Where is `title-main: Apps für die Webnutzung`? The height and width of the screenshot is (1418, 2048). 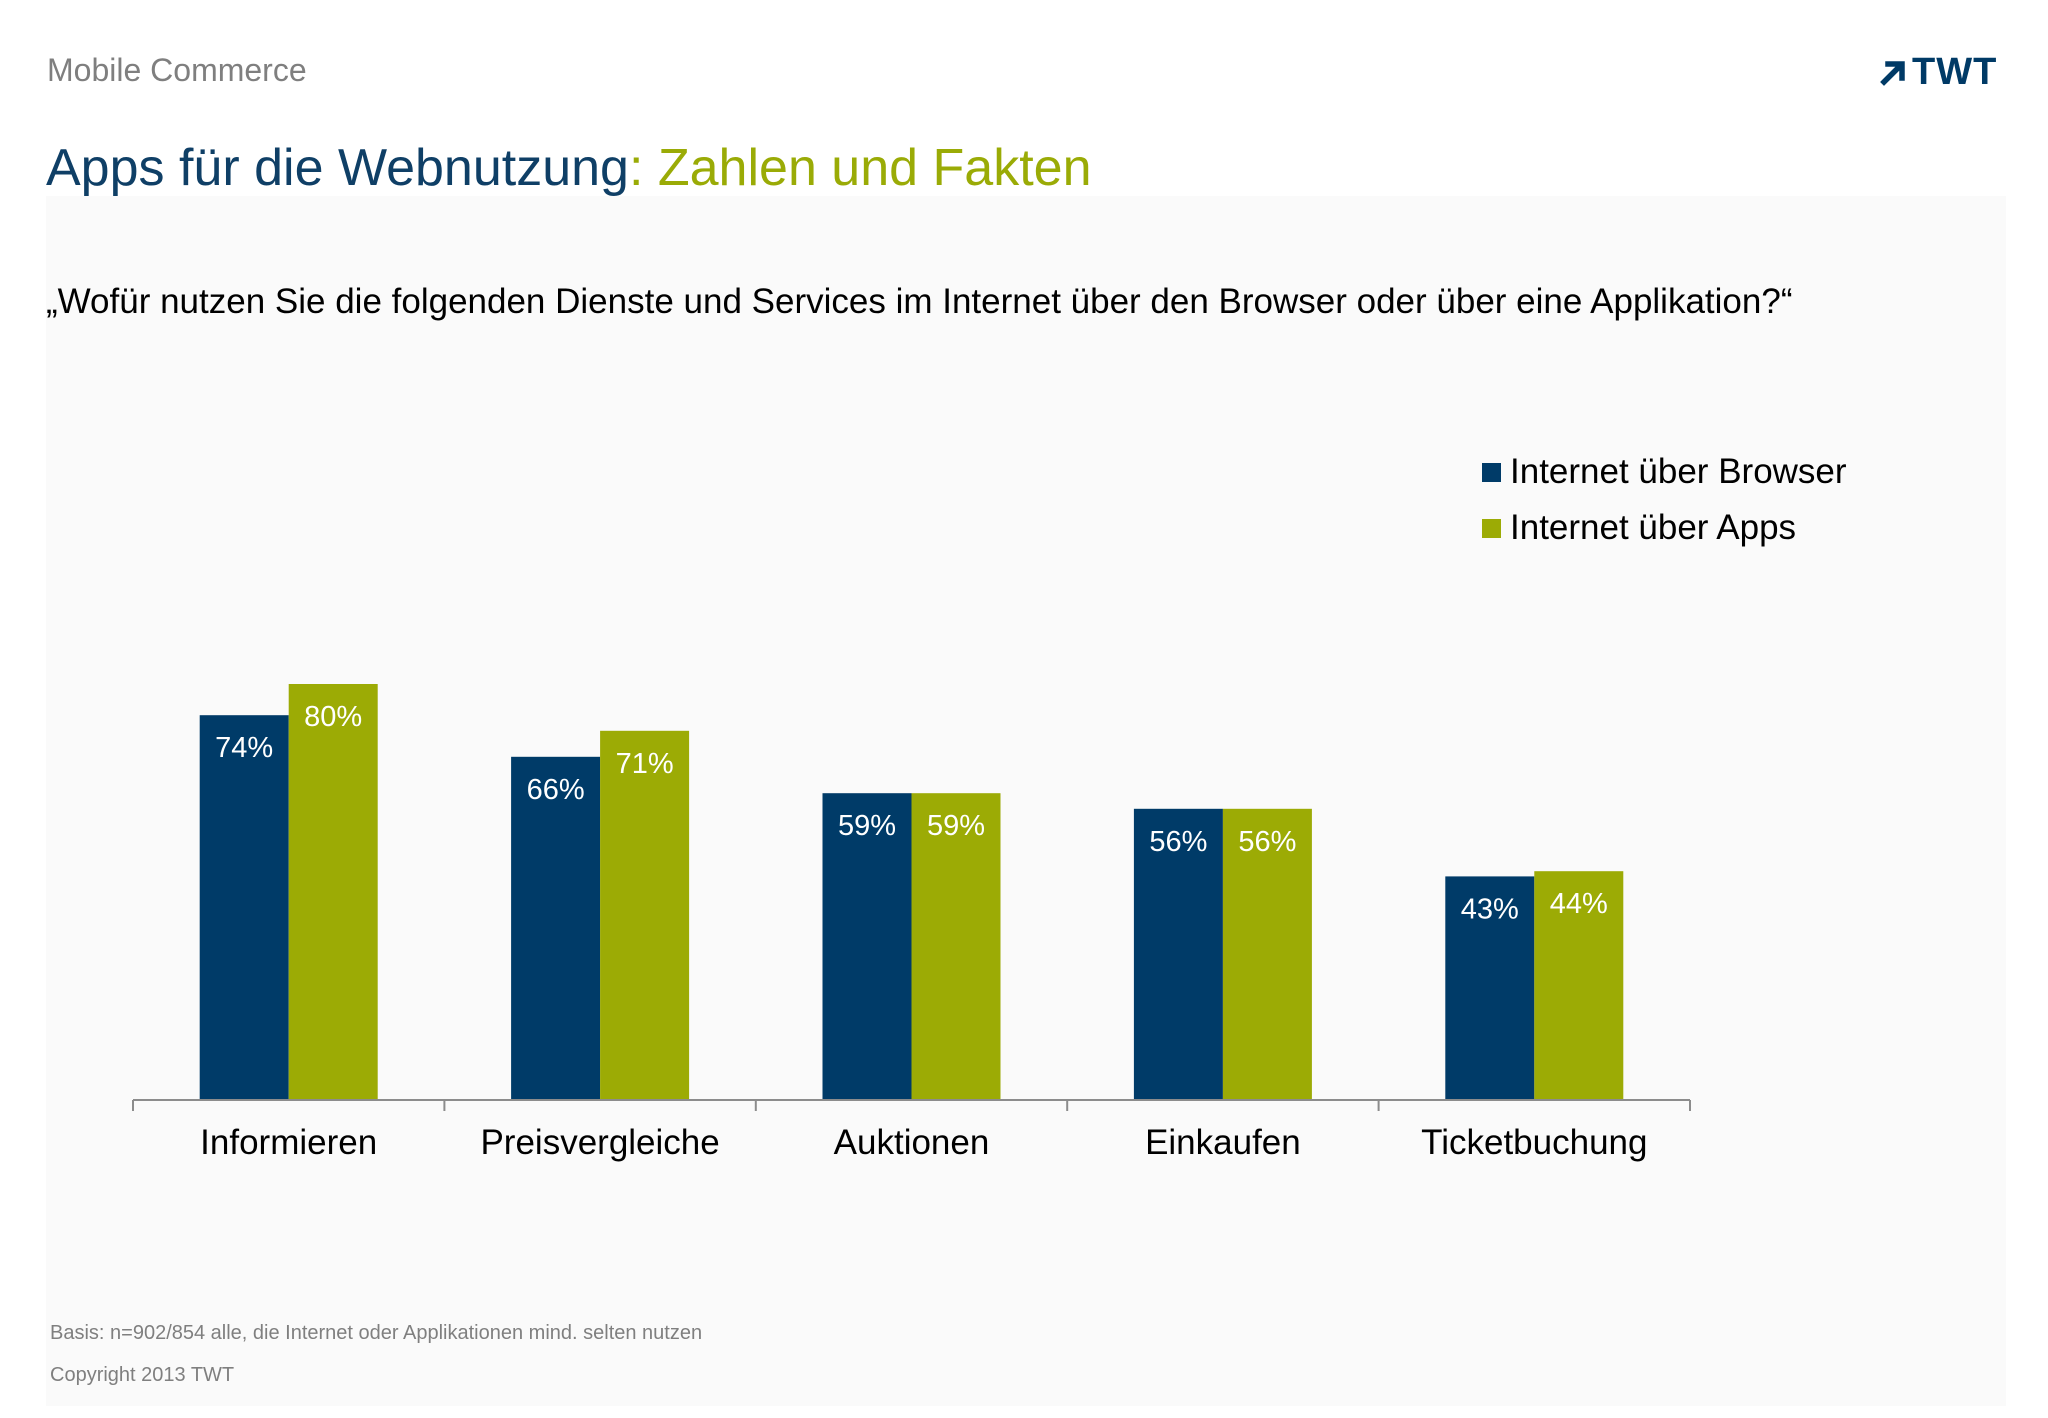
title-main: Apps für die Webnutzung is located at coordinates (337, 168).